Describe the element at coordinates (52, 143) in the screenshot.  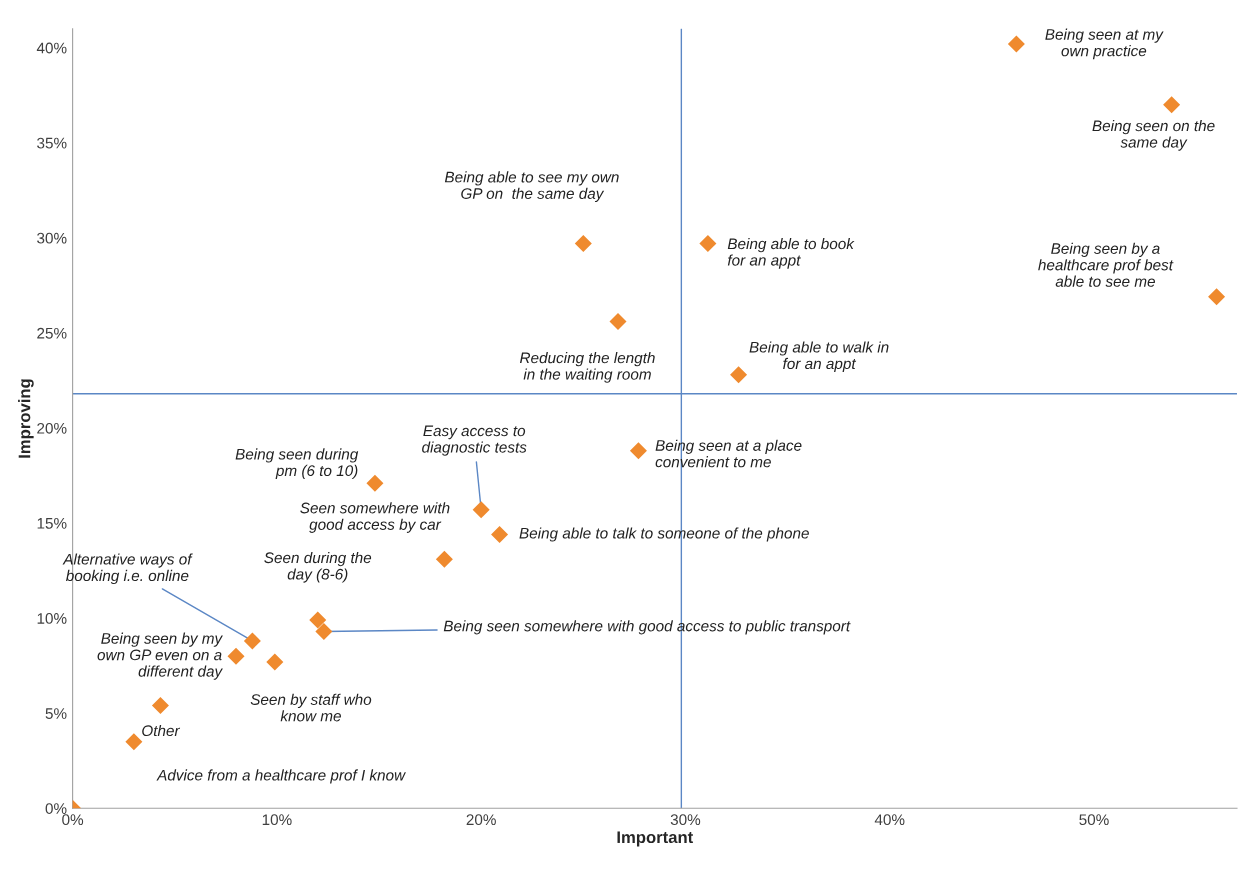
I see `y-tick-label: 35%` at that location.